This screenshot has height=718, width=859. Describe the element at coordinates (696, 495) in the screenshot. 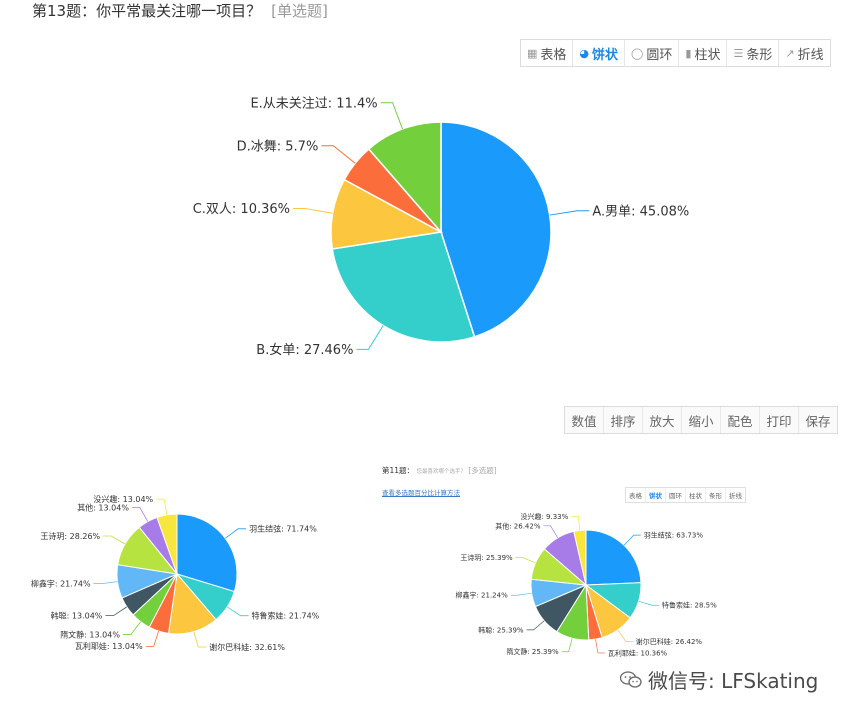

I see `mini-tab-bar: 柱状` at that location.